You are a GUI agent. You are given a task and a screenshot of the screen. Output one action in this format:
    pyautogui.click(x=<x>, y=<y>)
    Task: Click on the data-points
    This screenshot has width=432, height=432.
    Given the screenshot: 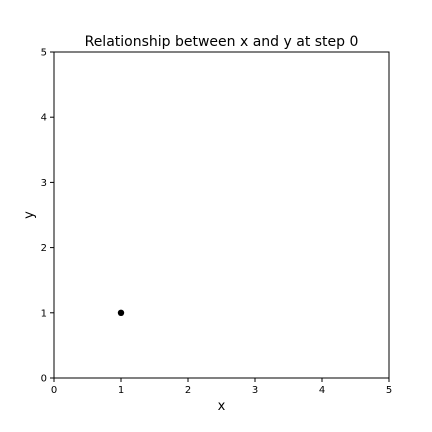 What is the action you would take?
    pyautogui.click(x=121, y=312)
    